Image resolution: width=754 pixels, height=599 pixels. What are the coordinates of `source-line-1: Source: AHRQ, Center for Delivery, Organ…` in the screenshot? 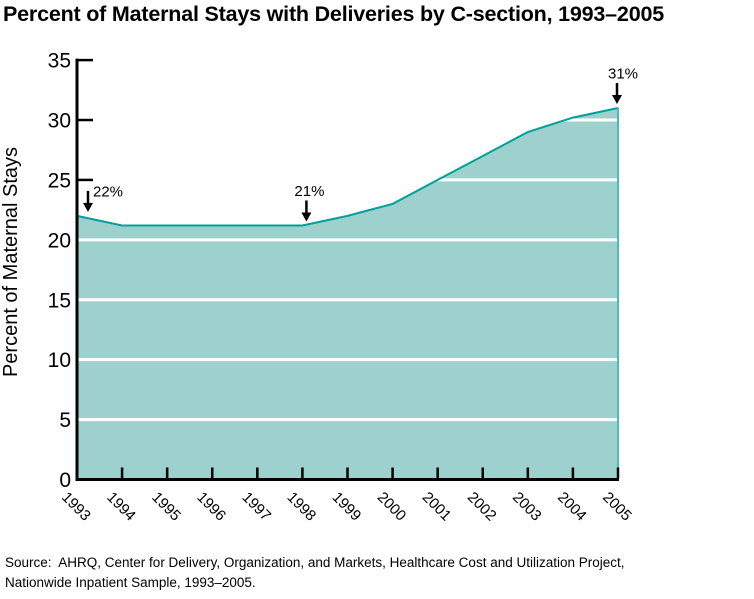 It's located at (315, 562).